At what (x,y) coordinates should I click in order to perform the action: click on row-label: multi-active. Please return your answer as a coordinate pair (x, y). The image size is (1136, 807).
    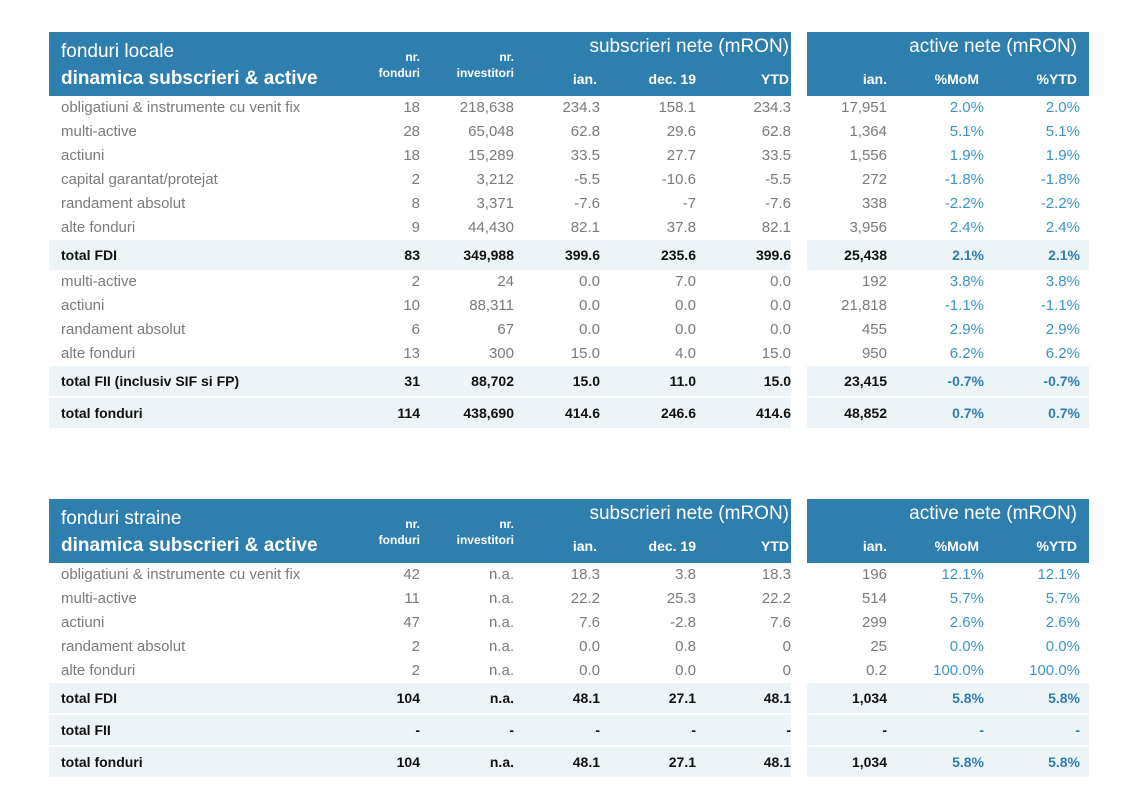
    Looking at the image, I should click on (99, 598).